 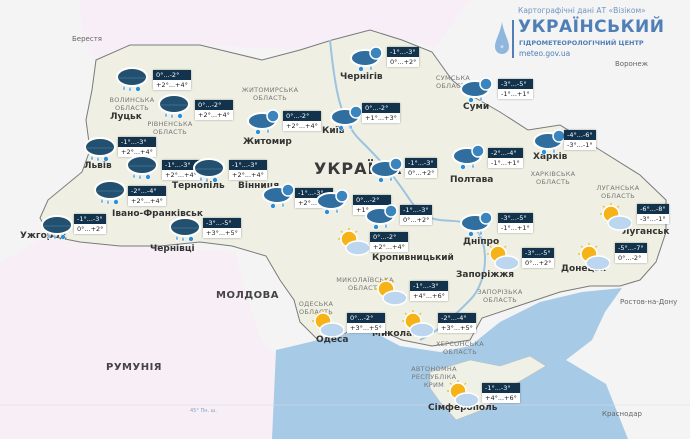 What do you see at coordinates (553, 178) in the screenshot?
I see `region-label: ХАРКІВСЬКА ОБЛАСТЬ` at bounding box center [553, 178].